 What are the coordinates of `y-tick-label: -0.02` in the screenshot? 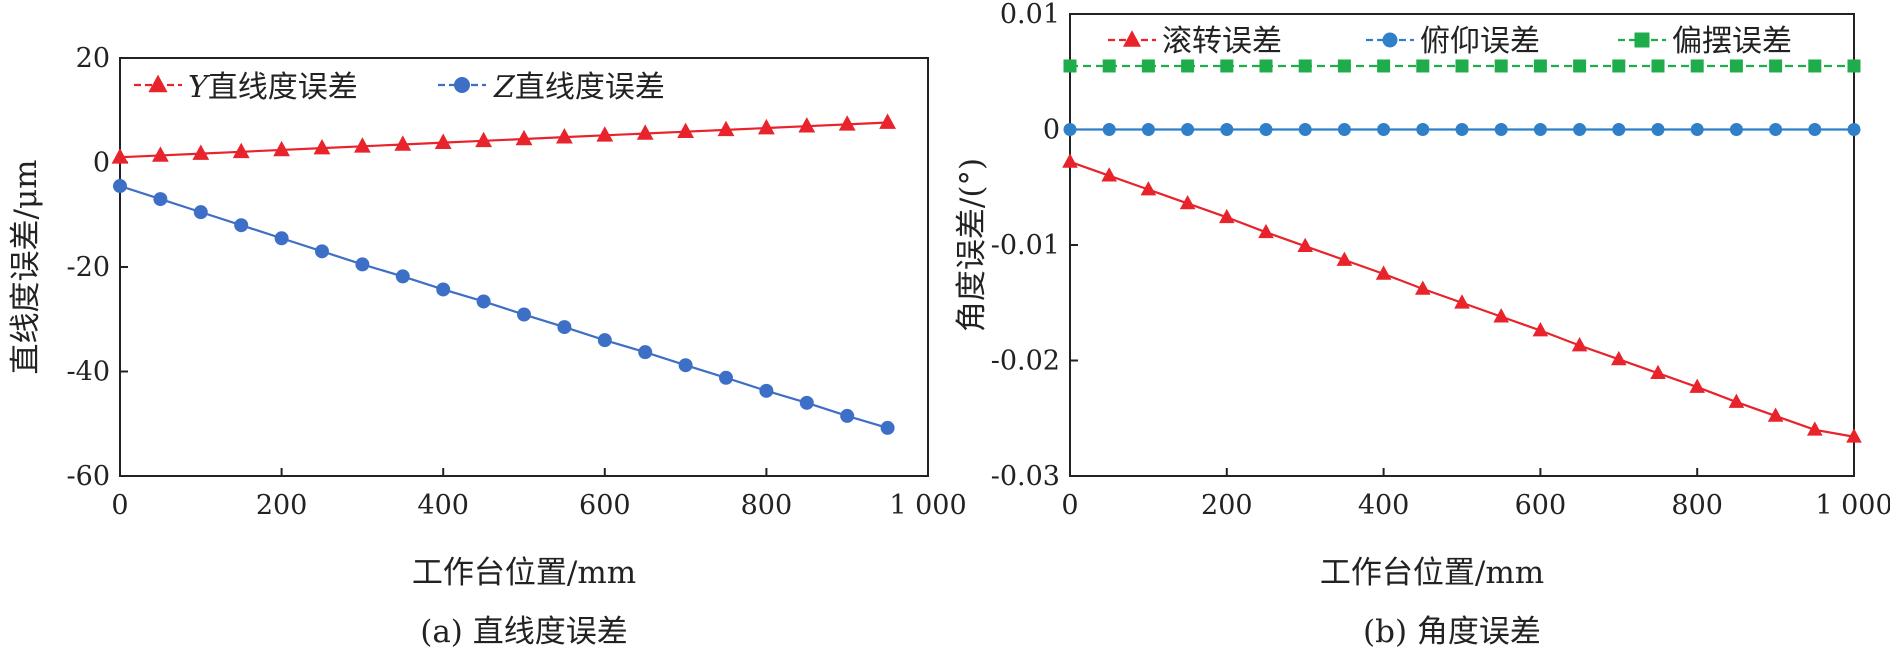 It's located at (1025, 361).